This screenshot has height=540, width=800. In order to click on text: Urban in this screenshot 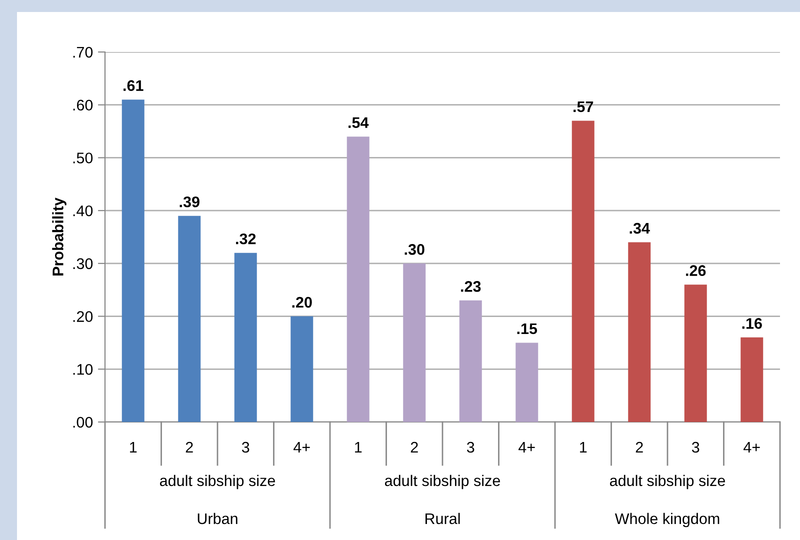, I will do `click(218, 518)`.